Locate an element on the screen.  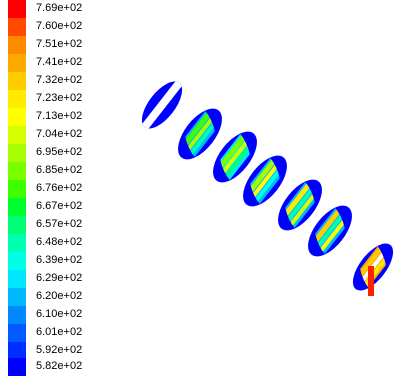
legend-label: 6.10e+02 is located at coordinates (59, 314).